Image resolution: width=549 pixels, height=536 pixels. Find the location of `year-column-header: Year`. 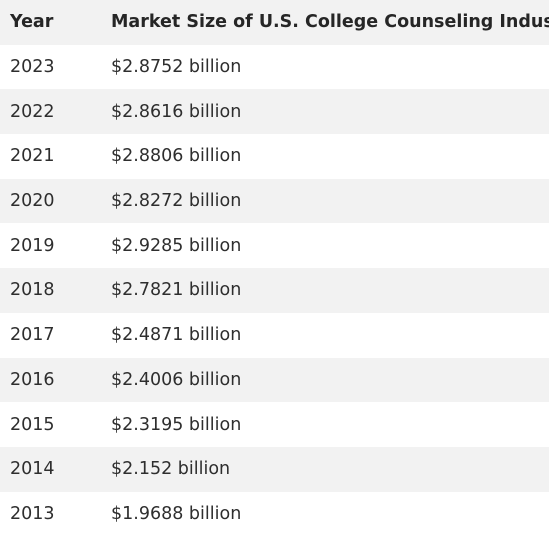

year-column-header: Year is located at coordinates (32, 22).